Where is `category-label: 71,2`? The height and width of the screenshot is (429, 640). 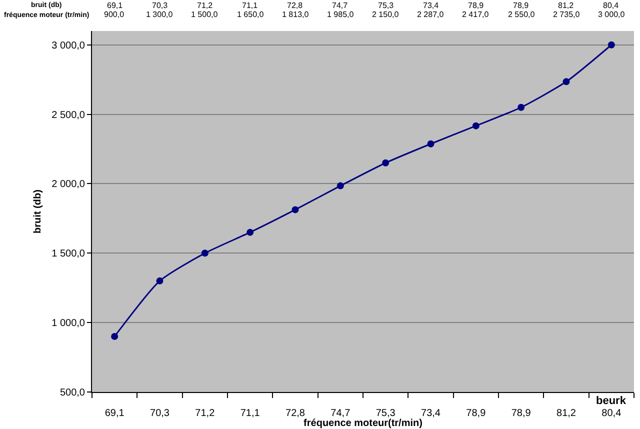 category-label: 71,2 is located at coordinates (205, 5).